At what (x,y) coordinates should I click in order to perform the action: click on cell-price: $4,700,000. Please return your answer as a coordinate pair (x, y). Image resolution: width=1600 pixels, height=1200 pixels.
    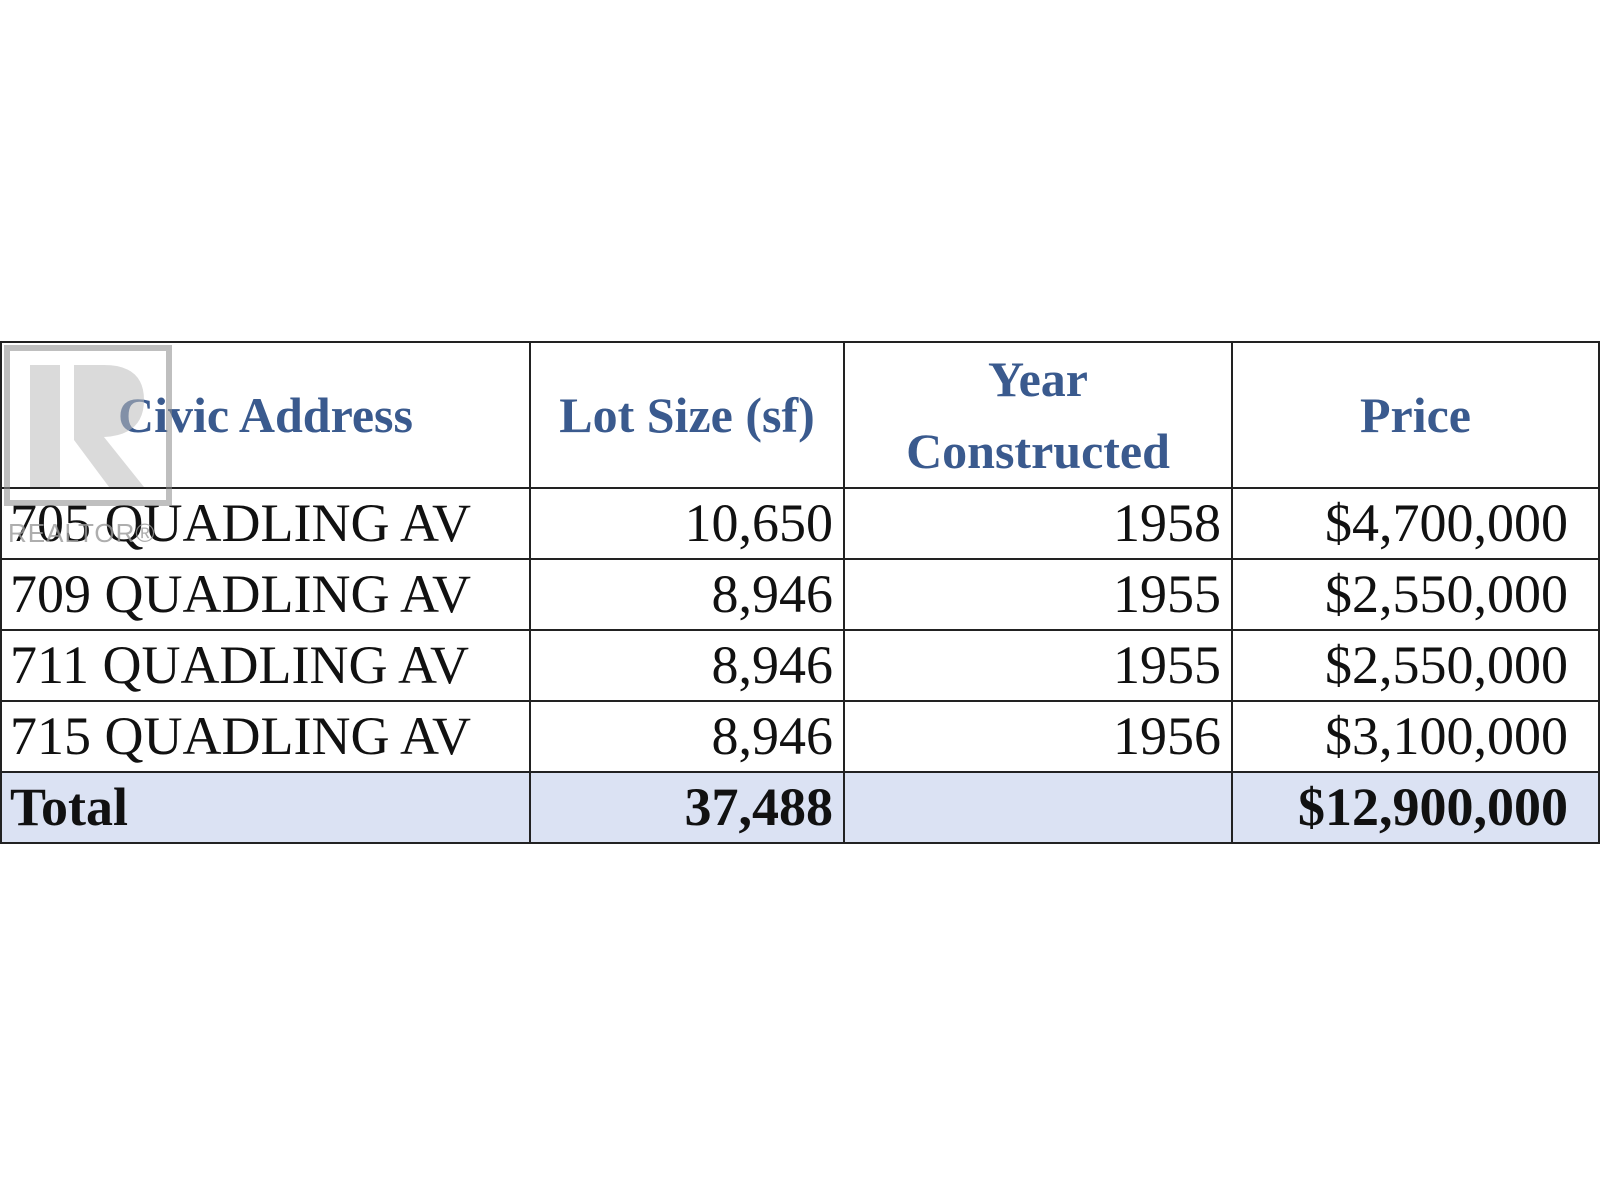
    Looking at the image, I should click on (1415, 523).